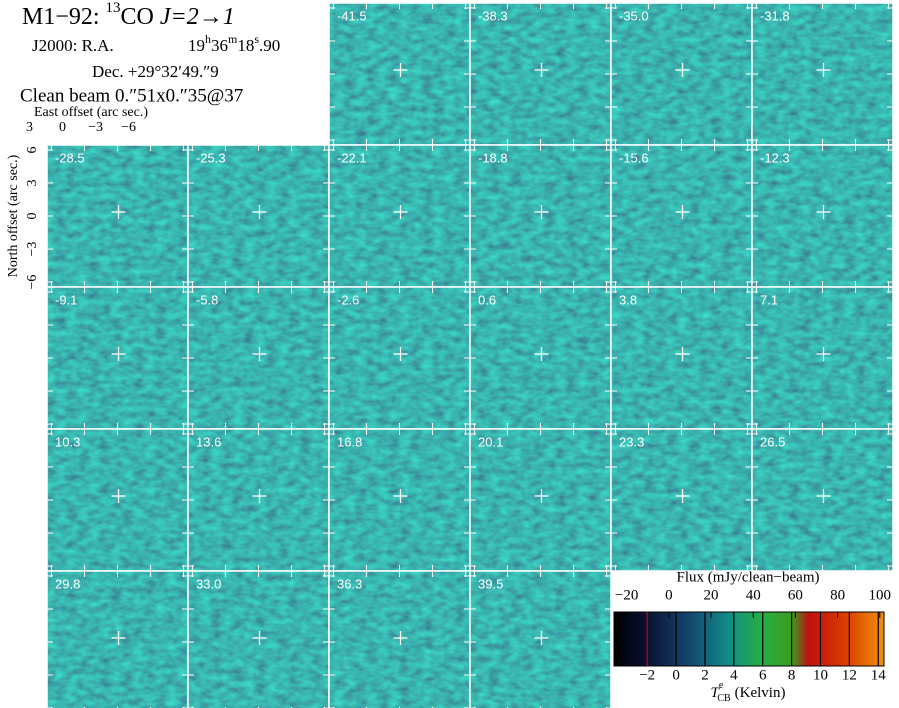 The height and width of the screenshot is (708, 899). What do you see at coordinates (669, 595) in the screenshot?
I see `flux-tick-label: 0` at bounding box center [669, 595].